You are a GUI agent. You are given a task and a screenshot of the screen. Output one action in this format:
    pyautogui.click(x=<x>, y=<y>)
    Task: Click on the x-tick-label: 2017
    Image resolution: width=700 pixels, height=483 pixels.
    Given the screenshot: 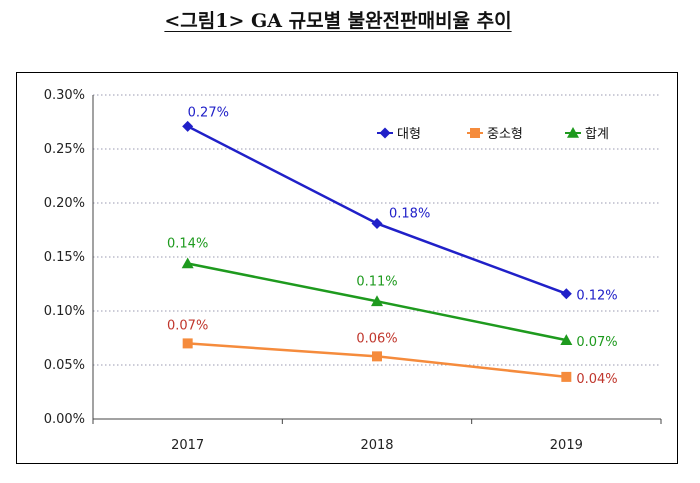 What is the action you would take?
    pyautogui.click(x=187, y=445)
    